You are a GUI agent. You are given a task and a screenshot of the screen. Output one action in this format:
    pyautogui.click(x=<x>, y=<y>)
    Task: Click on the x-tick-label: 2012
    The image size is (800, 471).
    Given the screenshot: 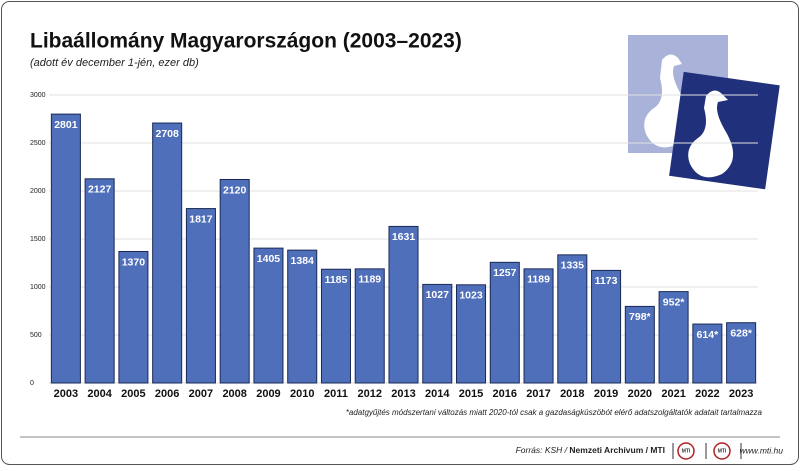 What is the action you would take?
    pyautogui.click(x=369, y=394)
    